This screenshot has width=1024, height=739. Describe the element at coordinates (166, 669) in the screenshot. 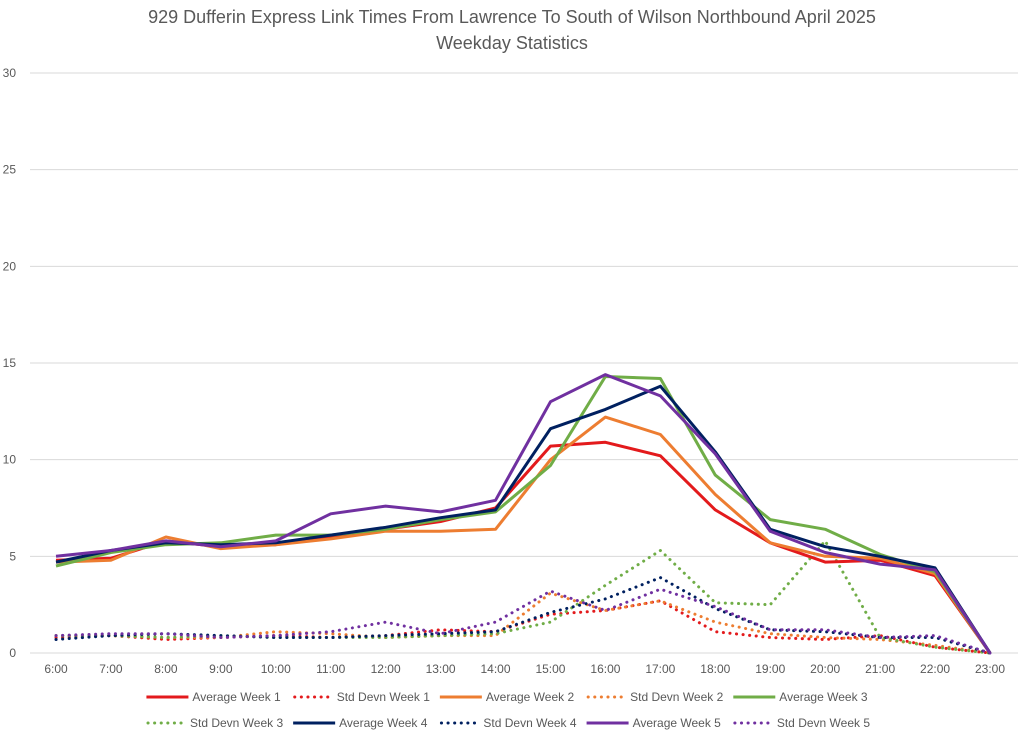

I see `x-tick-label: 8:00` at that location.